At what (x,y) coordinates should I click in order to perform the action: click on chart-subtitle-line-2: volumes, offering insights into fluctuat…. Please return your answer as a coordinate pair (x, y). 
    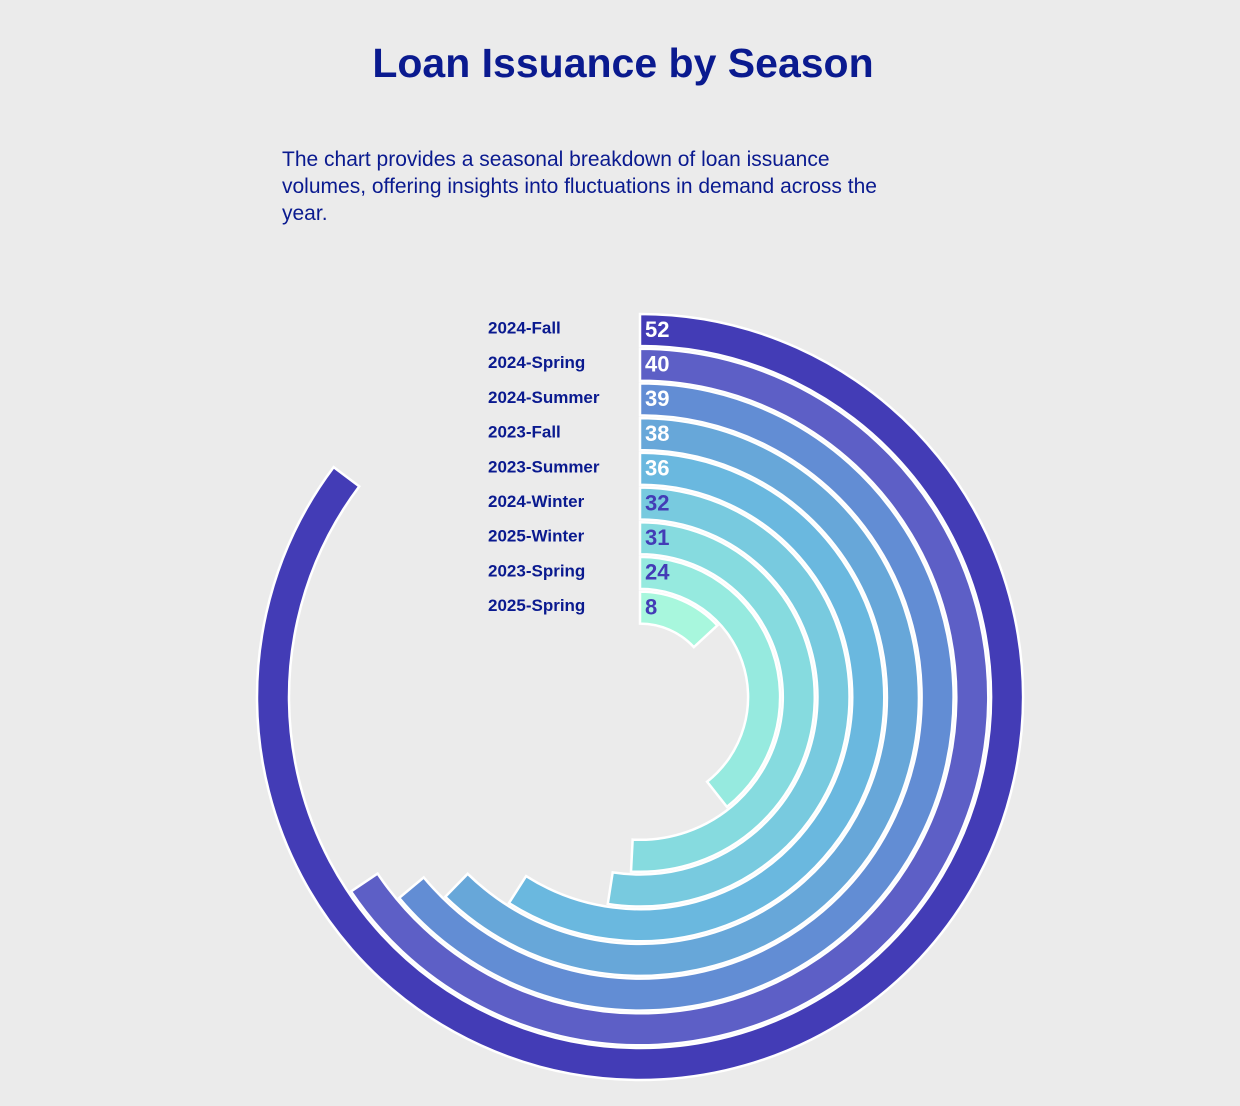
    Looking at the image, I should click on (579, 186).